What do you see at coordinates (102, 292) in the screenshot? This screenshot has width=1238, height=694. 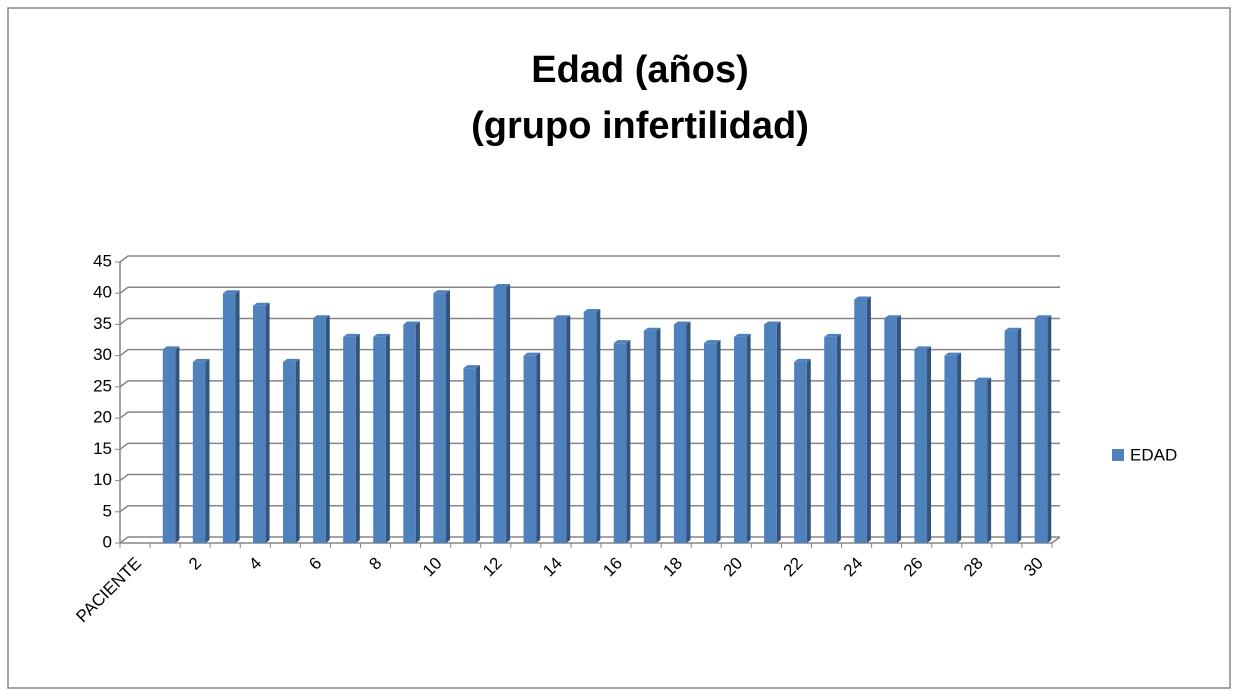 I see `y-tick-label: 40` at bounding box center [102, 292].